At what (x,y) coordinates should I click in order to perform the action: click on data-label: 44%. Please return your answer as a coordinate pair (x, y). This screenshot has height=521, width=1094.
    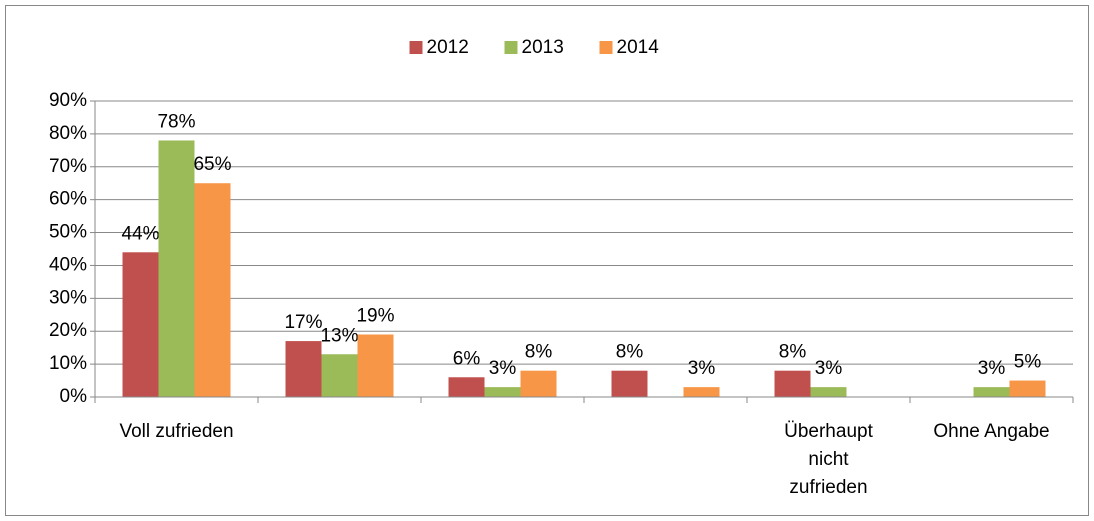
    Looking at the image, I should click on (140, 233).